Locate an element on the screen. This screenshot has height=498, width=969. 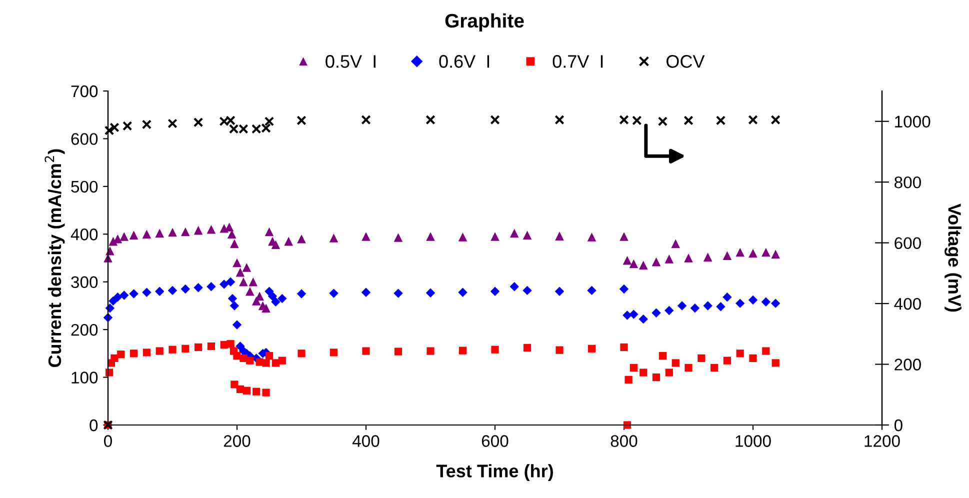
y-tick-label: 0 is located at coordinates (94, 425).